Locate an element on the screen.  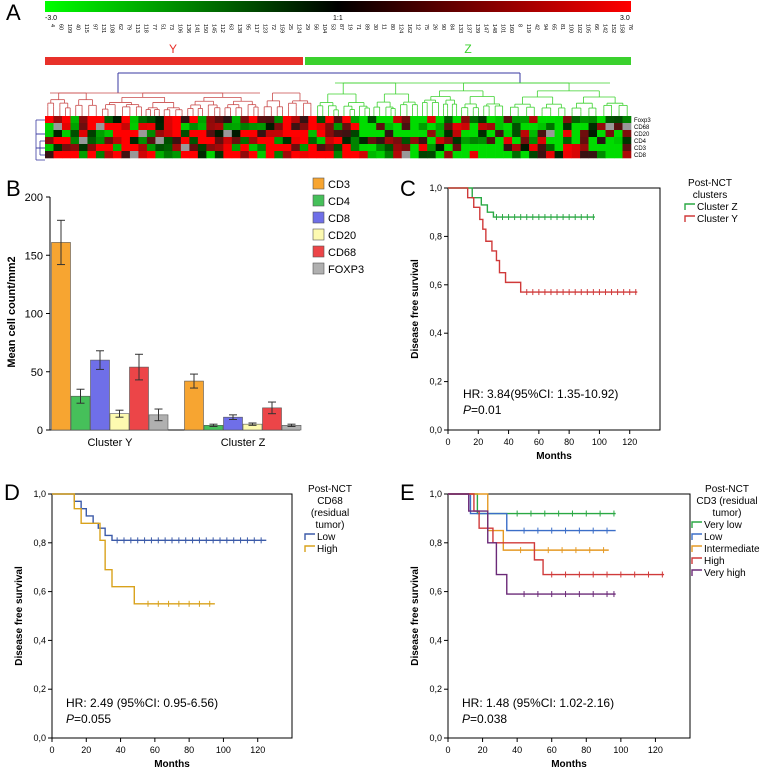
sample-id: 160 is located at coordinates (511, 28).